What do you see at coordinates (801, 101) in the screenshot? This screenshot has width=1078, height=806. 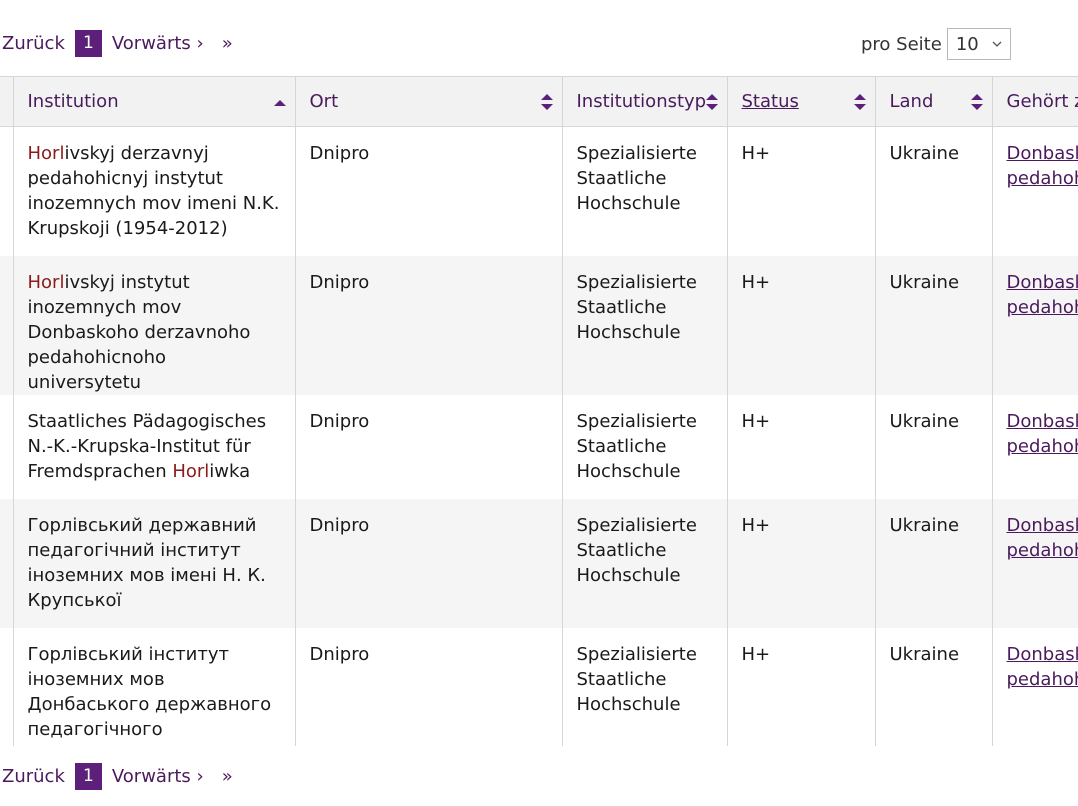 I see `header-status: Status` at bounding box center [801, 101].